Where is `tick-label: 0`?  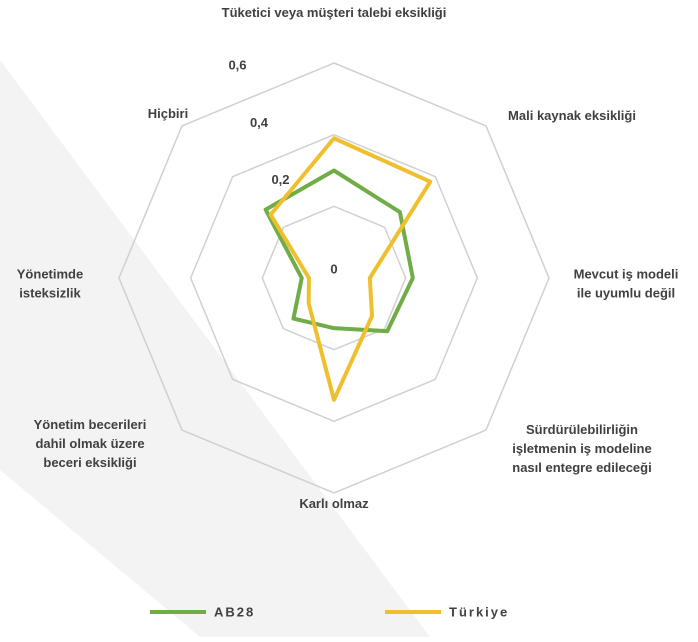
tick-label: 0 is located at coordinates (333, 268).